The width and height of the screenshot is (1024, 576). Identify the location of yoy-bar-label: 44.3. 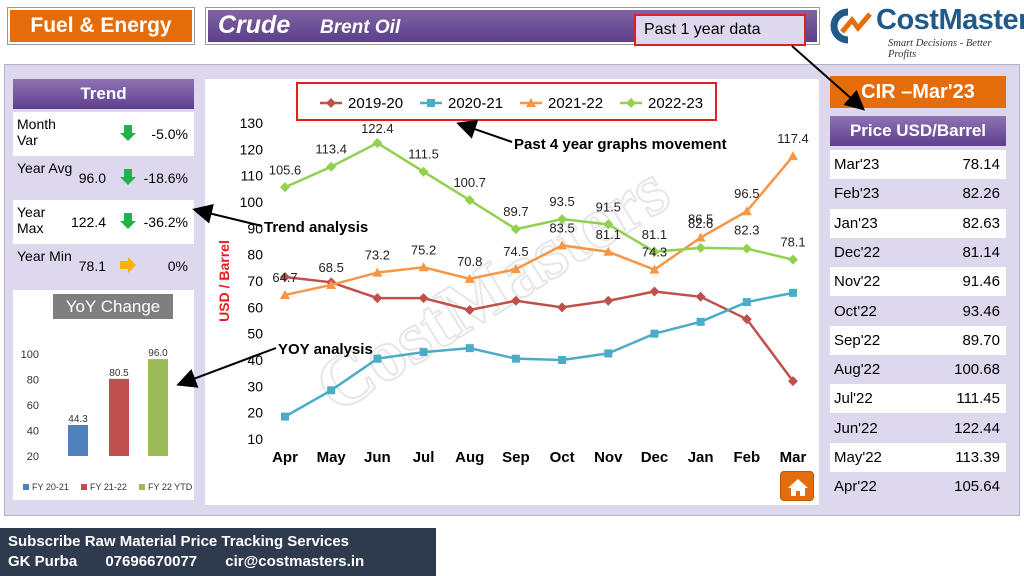
(78, 419).